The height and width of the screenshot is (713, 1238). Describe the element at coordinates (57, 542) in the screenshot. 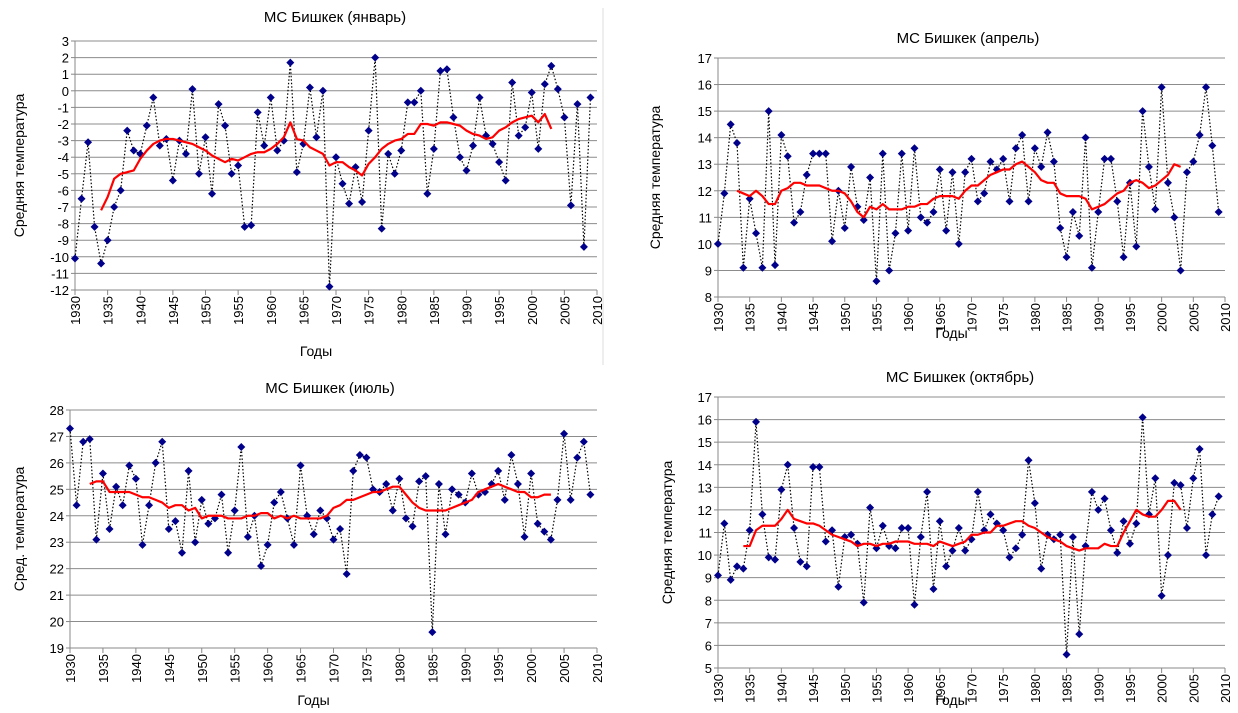

I see `y-tick-label: 23` at that location.